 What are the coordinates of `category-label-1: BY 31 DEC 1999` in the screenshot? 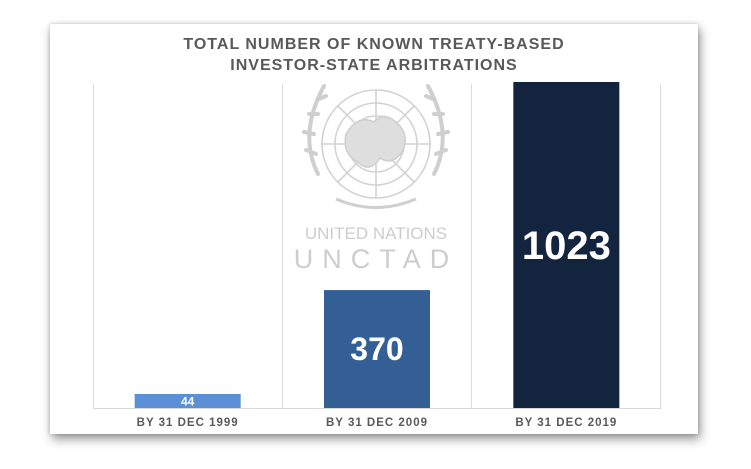 It's located at (188, 423).